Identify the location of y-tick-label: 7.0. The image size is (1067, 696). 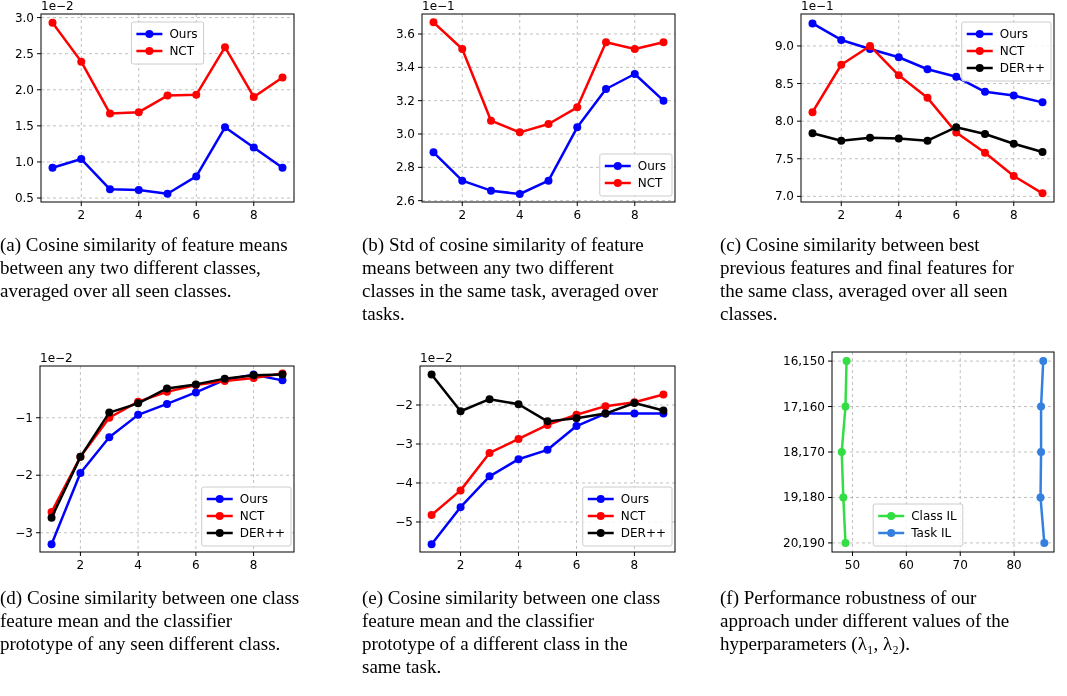
(784, 196).